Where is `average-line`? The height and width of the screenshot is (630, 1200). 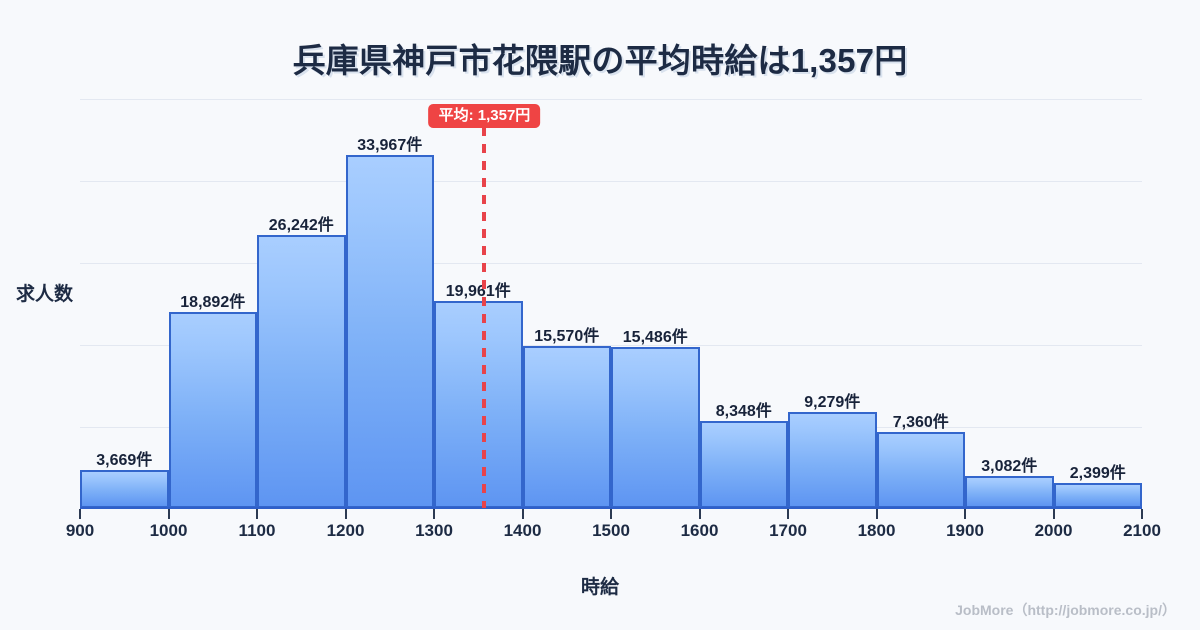 average-line is located at coordinates (484, 317).